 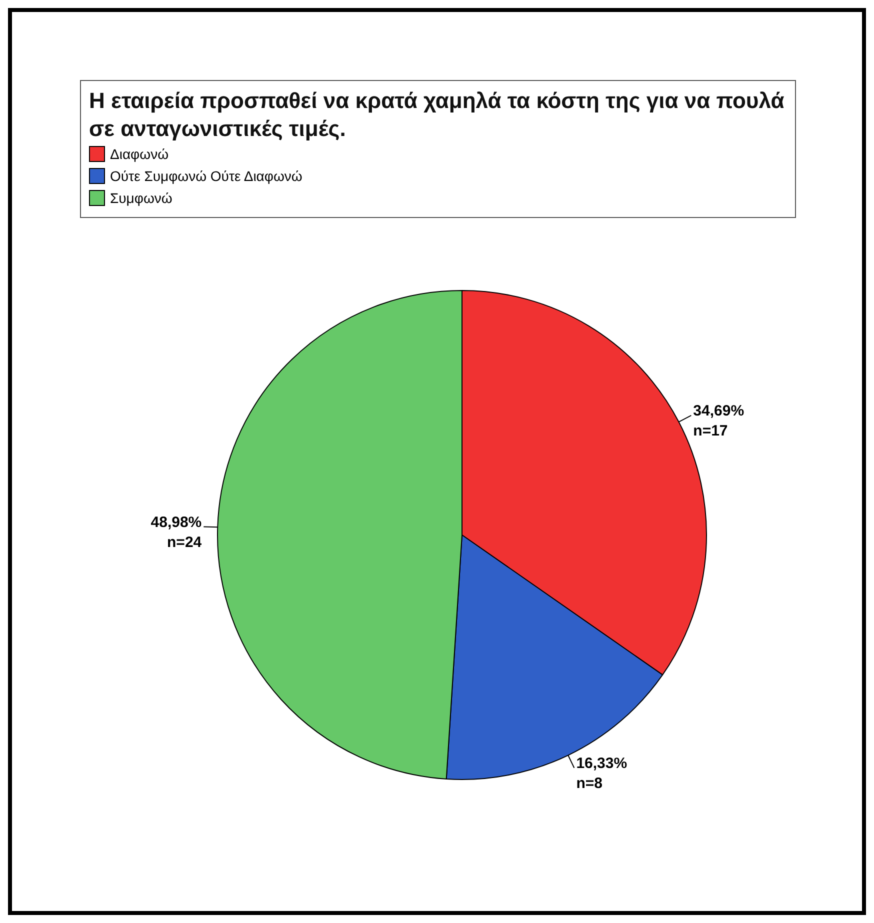 What do you see at coordinates (139, 154) in the screenshot?
I see `legend-label: Διαφωνώ` at bounding box center [139, 154].